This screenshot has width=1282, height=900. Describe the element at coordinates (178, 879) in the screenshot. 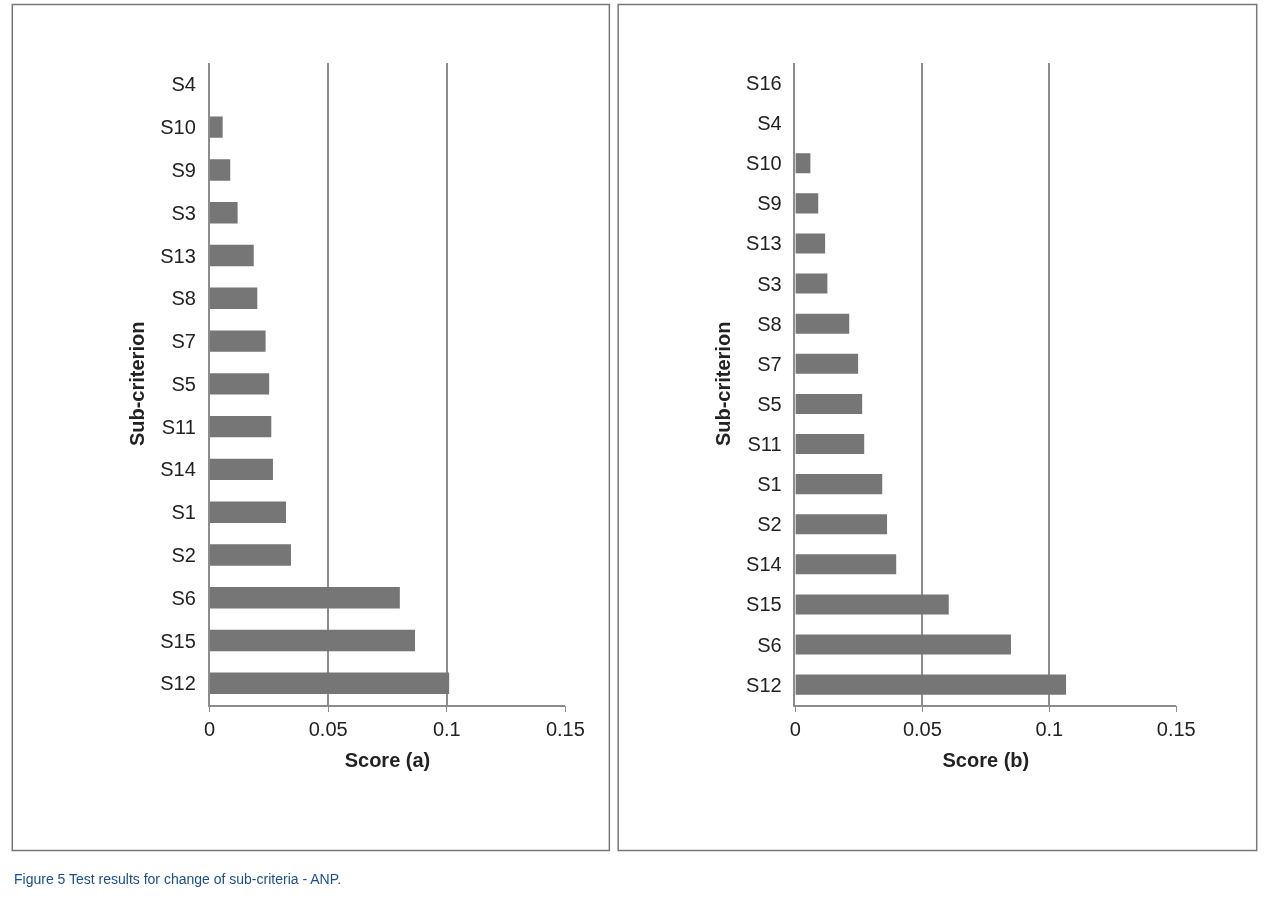

I see `caption: Figure 5 Test results for change of sub-criteria - ANP.` at that location.